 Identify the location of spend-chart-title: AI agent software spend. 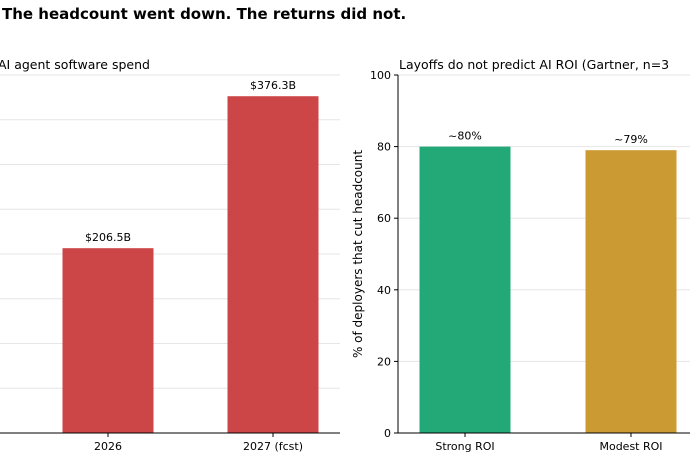
(75, 64).